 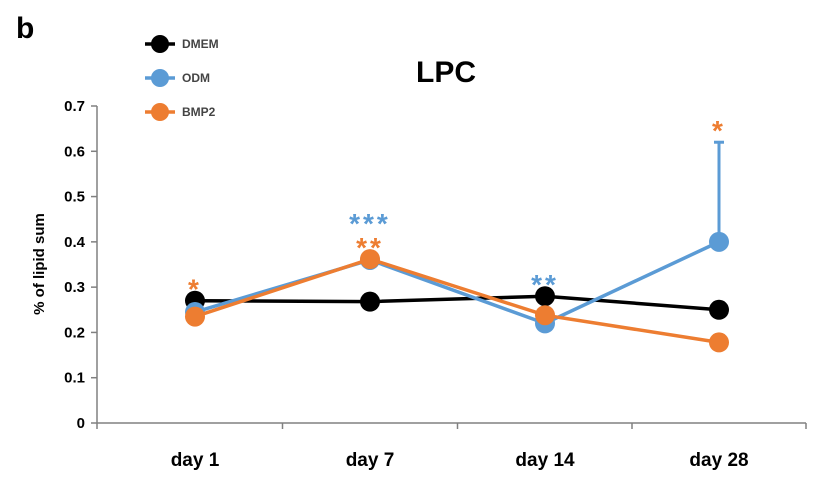 What do you see at coordinates (81, 423) in the screenshot?
I see `y-tick-label: 0` at bounding box center [81, 423].